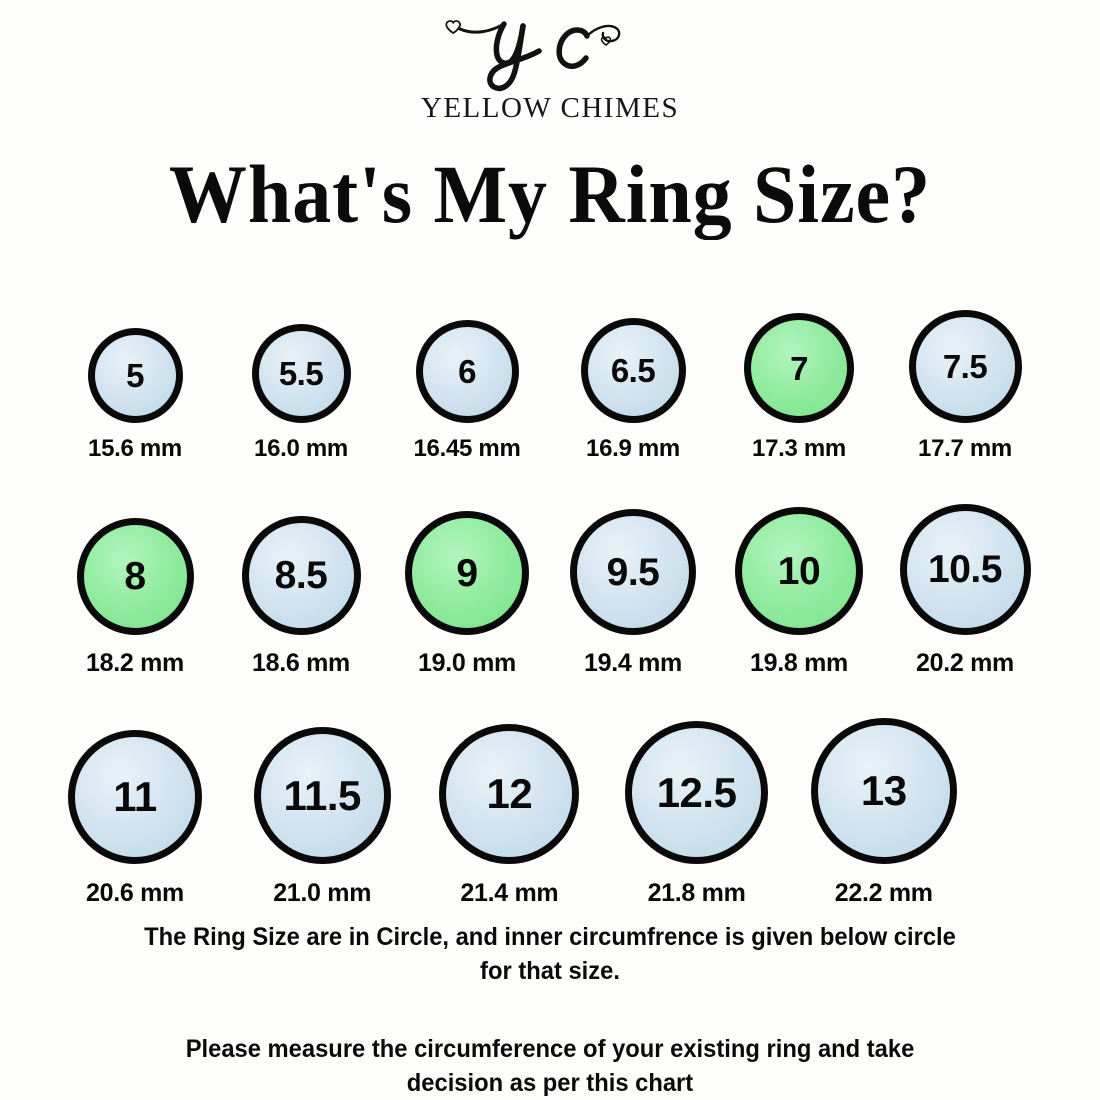 The height and width of the screenshot is (1100, 1100). What do you see at coordinates (965, 663) in the screenshot?
I see `ring-circumference-label: 20.2 mm` at bounding box center [965, 663].